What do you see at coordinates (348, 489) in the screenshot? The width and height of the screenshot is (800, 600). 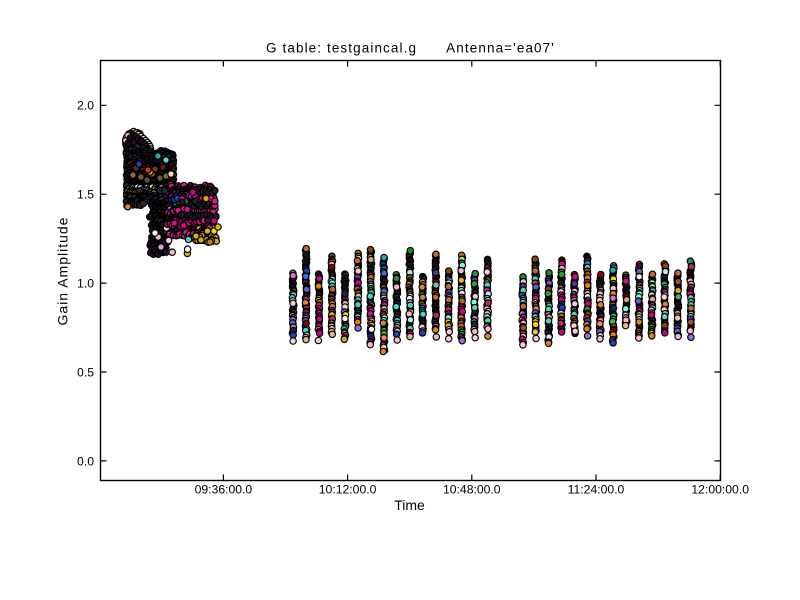 I see `svg-text: 10:12:00.0` at bounding box center [348, 489].